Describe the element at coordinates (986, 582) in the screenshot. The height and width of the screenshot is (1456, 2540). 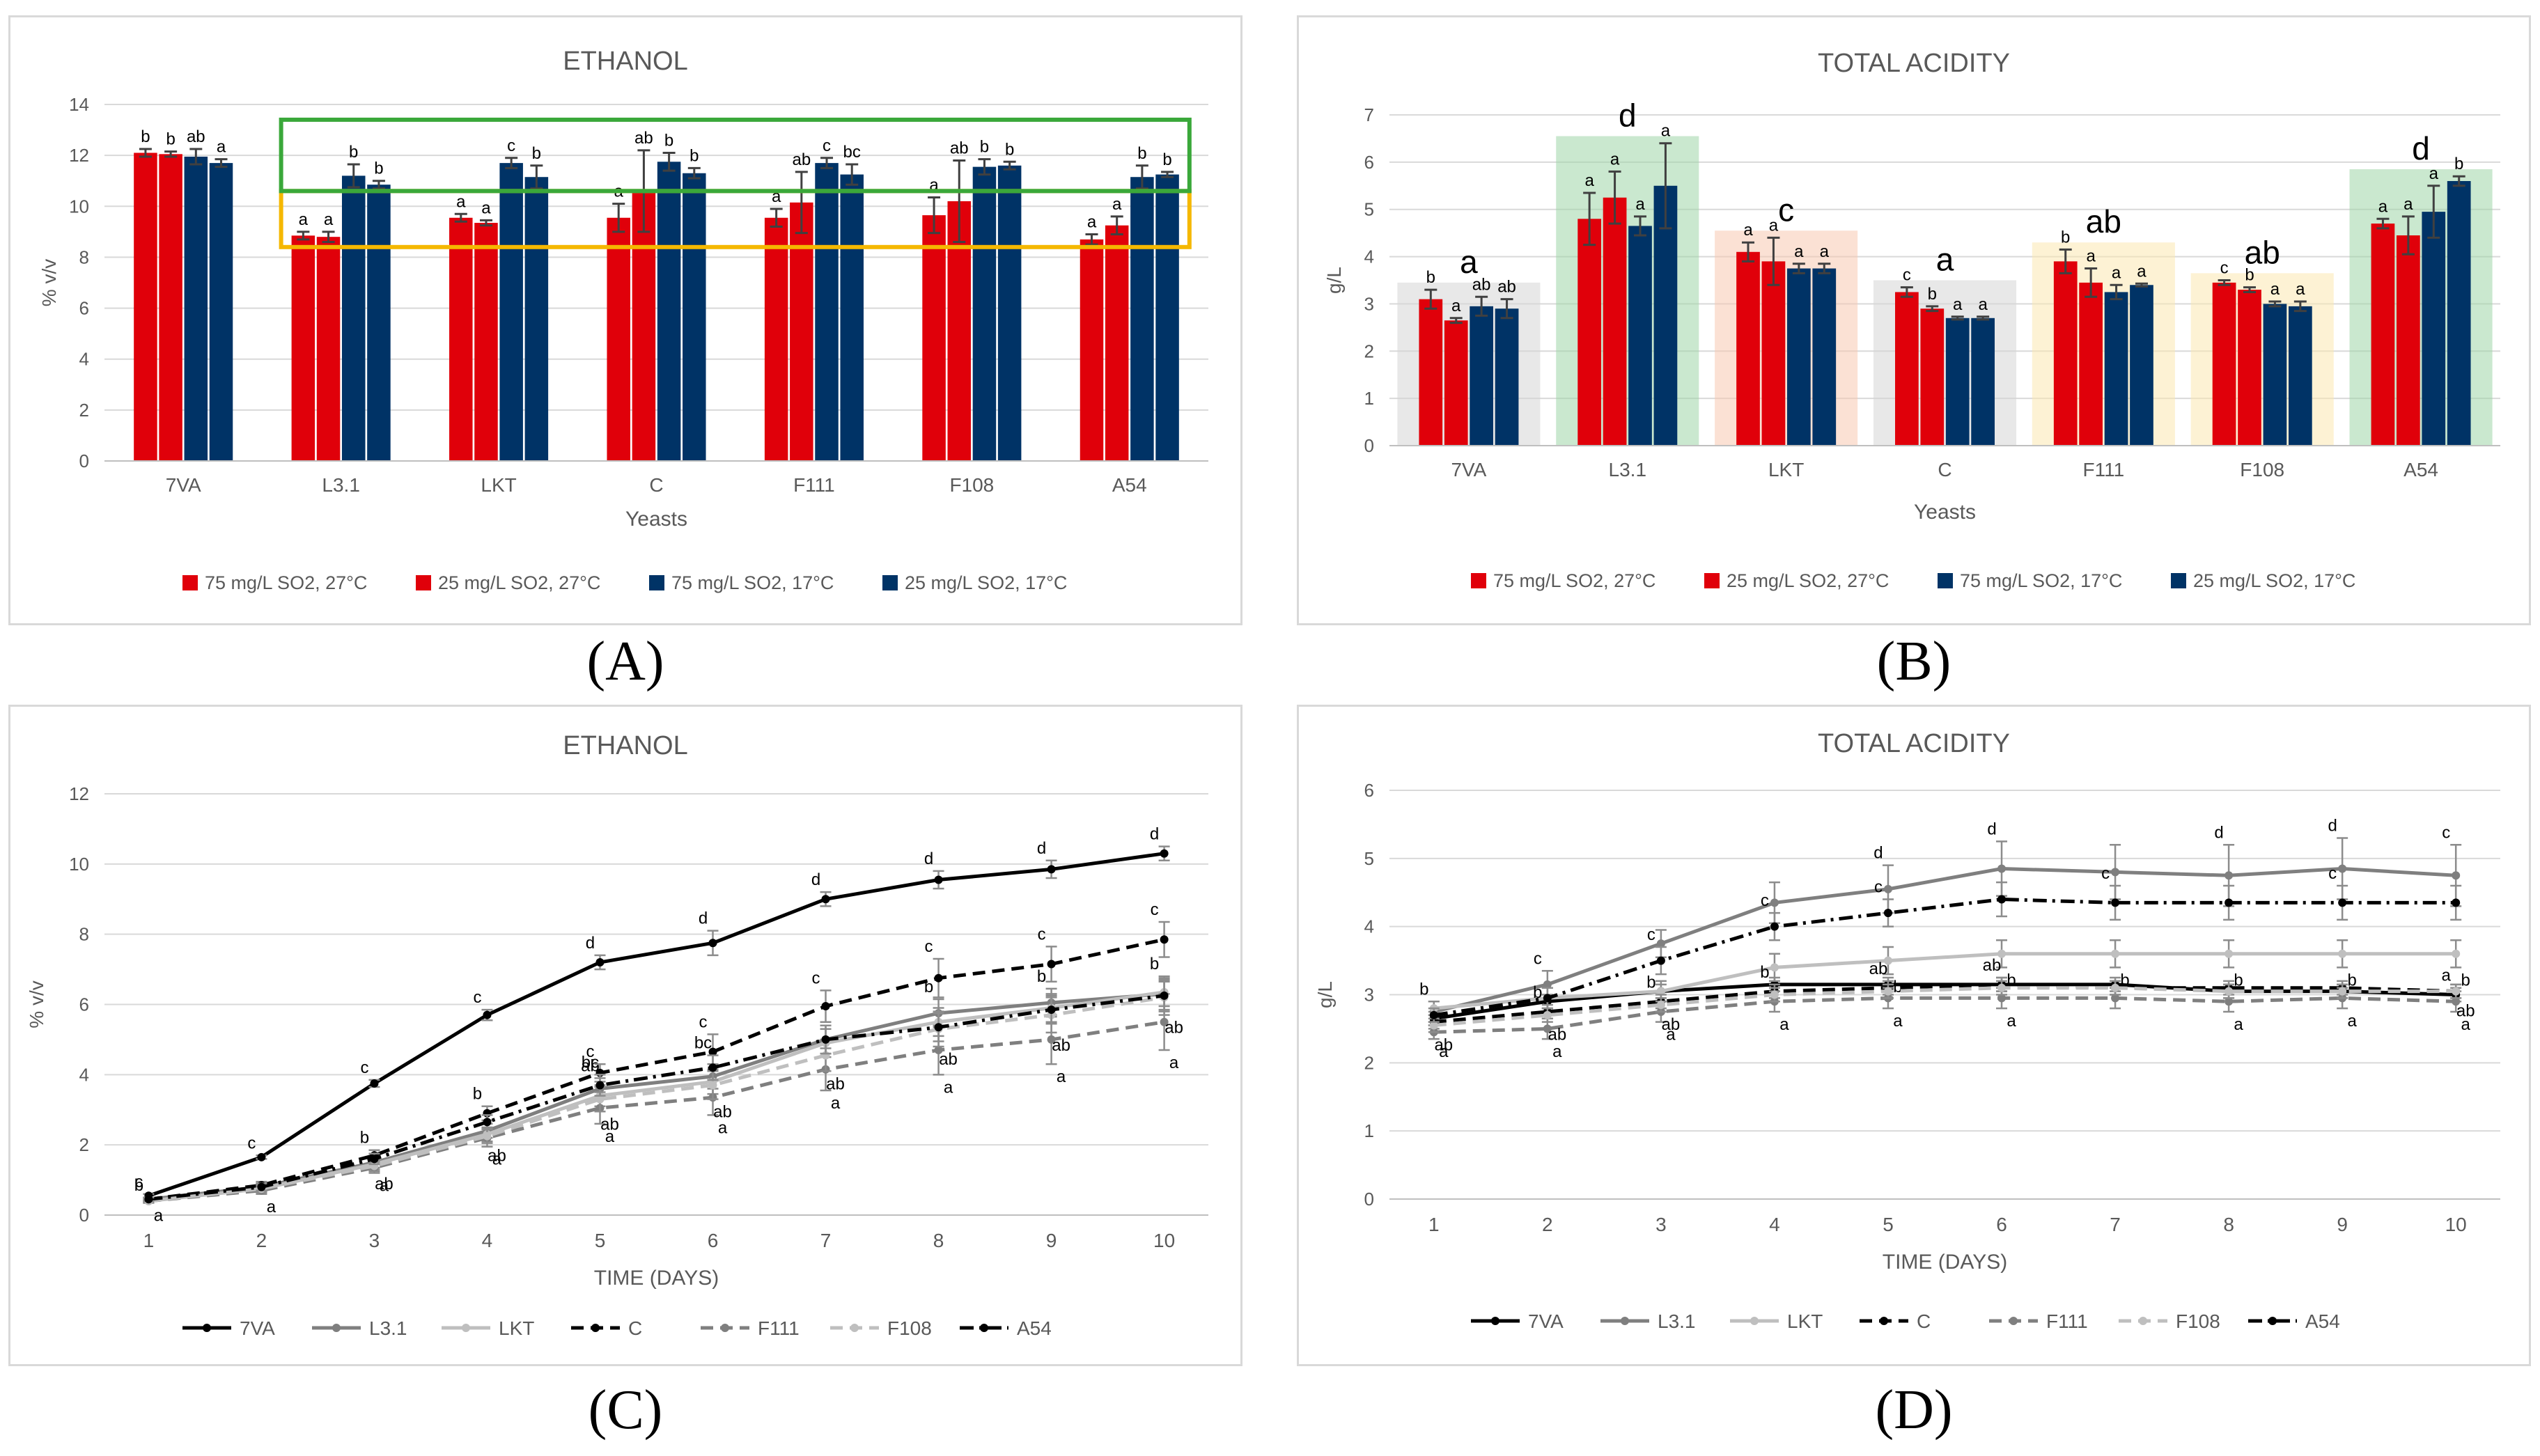
I see `chart-a-legend-label: 25 mg/L SO2, 17°C` at that location.